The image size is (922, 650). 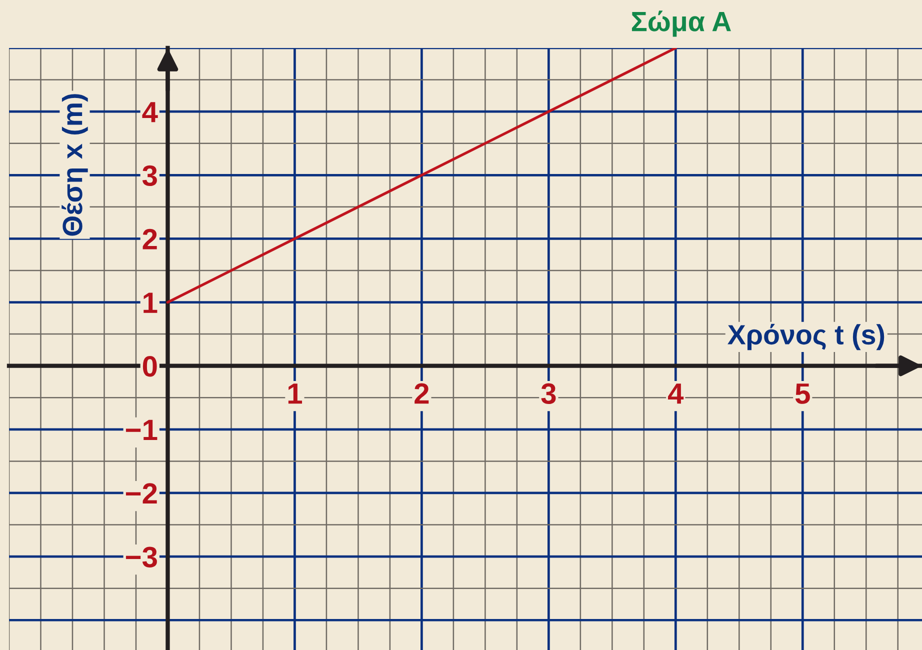 What do you see at coordinates (150, 112) in the screenshot?
I see `y-tick-label: 4` at bounding box center [150, 112].